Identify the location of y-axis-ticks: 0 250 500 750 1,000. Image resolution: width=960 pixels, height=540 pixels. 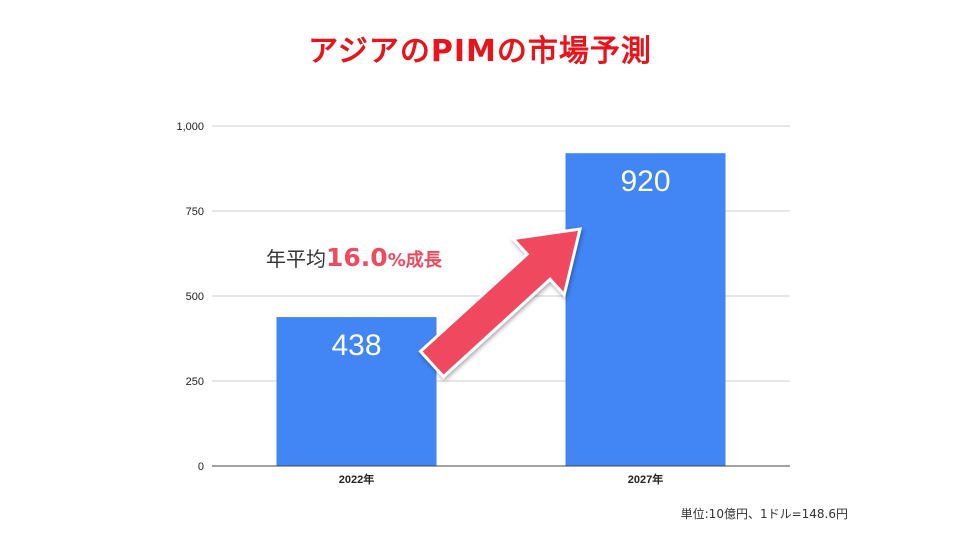
(190, 297).